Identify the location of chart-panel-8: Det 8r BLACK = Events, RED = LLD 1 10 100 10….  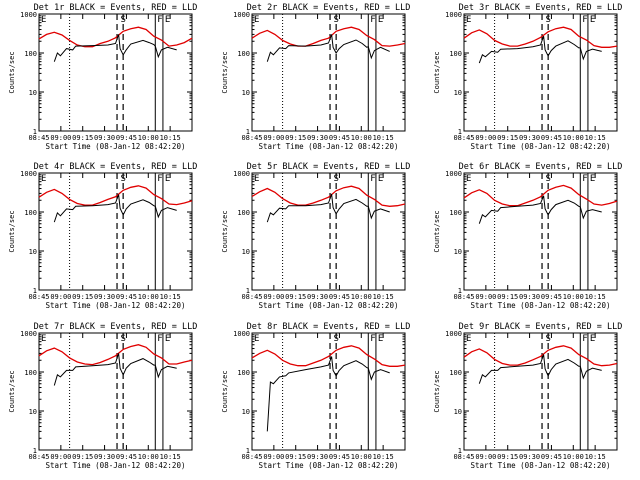
(315, 396).